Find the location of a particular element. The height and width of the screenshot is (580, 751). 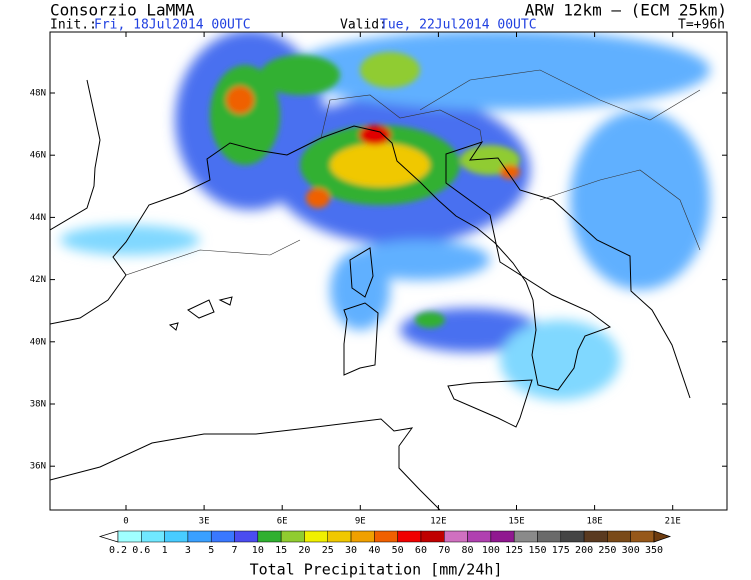

lat-label: 38N is located at coordinates (38, 405).